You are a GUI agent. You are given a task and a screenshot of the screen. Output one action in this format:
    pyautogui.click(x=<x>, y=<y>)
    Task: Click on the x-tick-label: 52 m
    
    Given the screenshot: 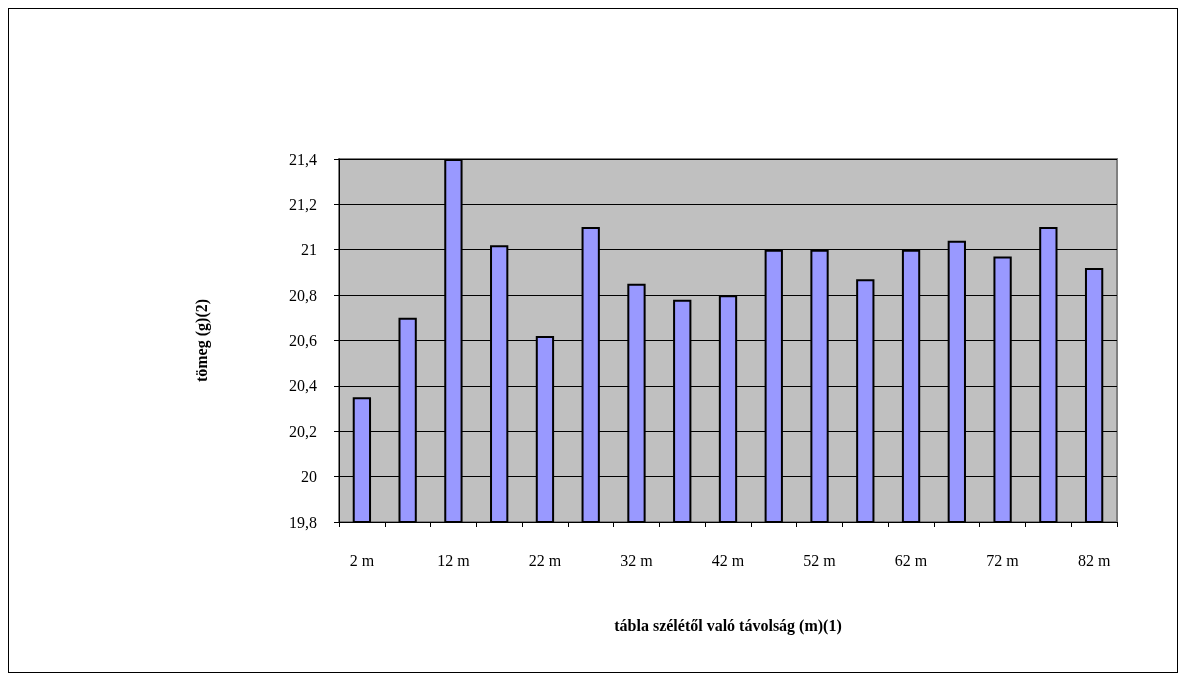 What is the action you would take?
    pyautogui.click(x=820, y=560)
    